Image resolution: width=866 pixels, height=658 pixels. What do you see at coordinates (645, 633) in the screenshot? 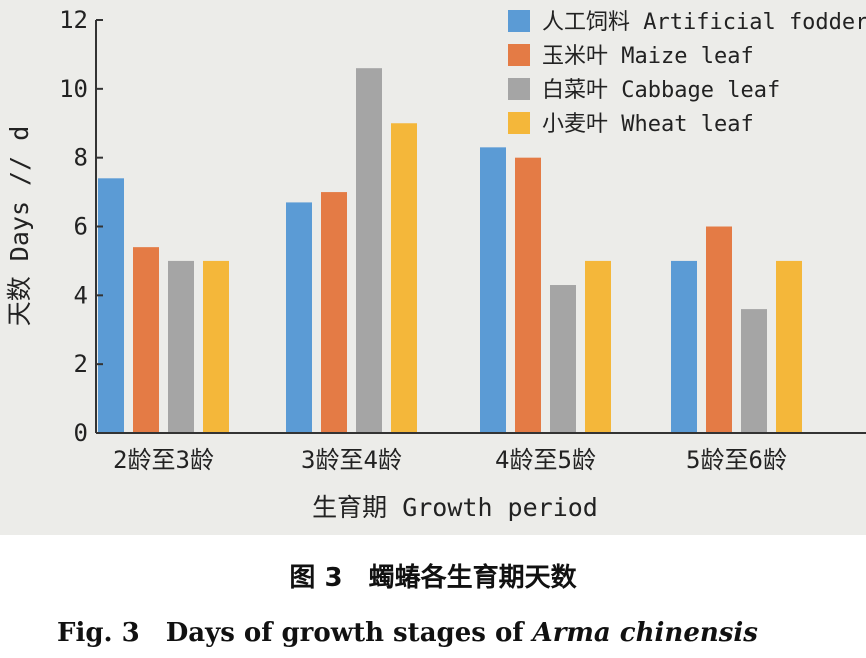
I see `caption-species-name: Arma chinensis` at bounding box center [645, 633].